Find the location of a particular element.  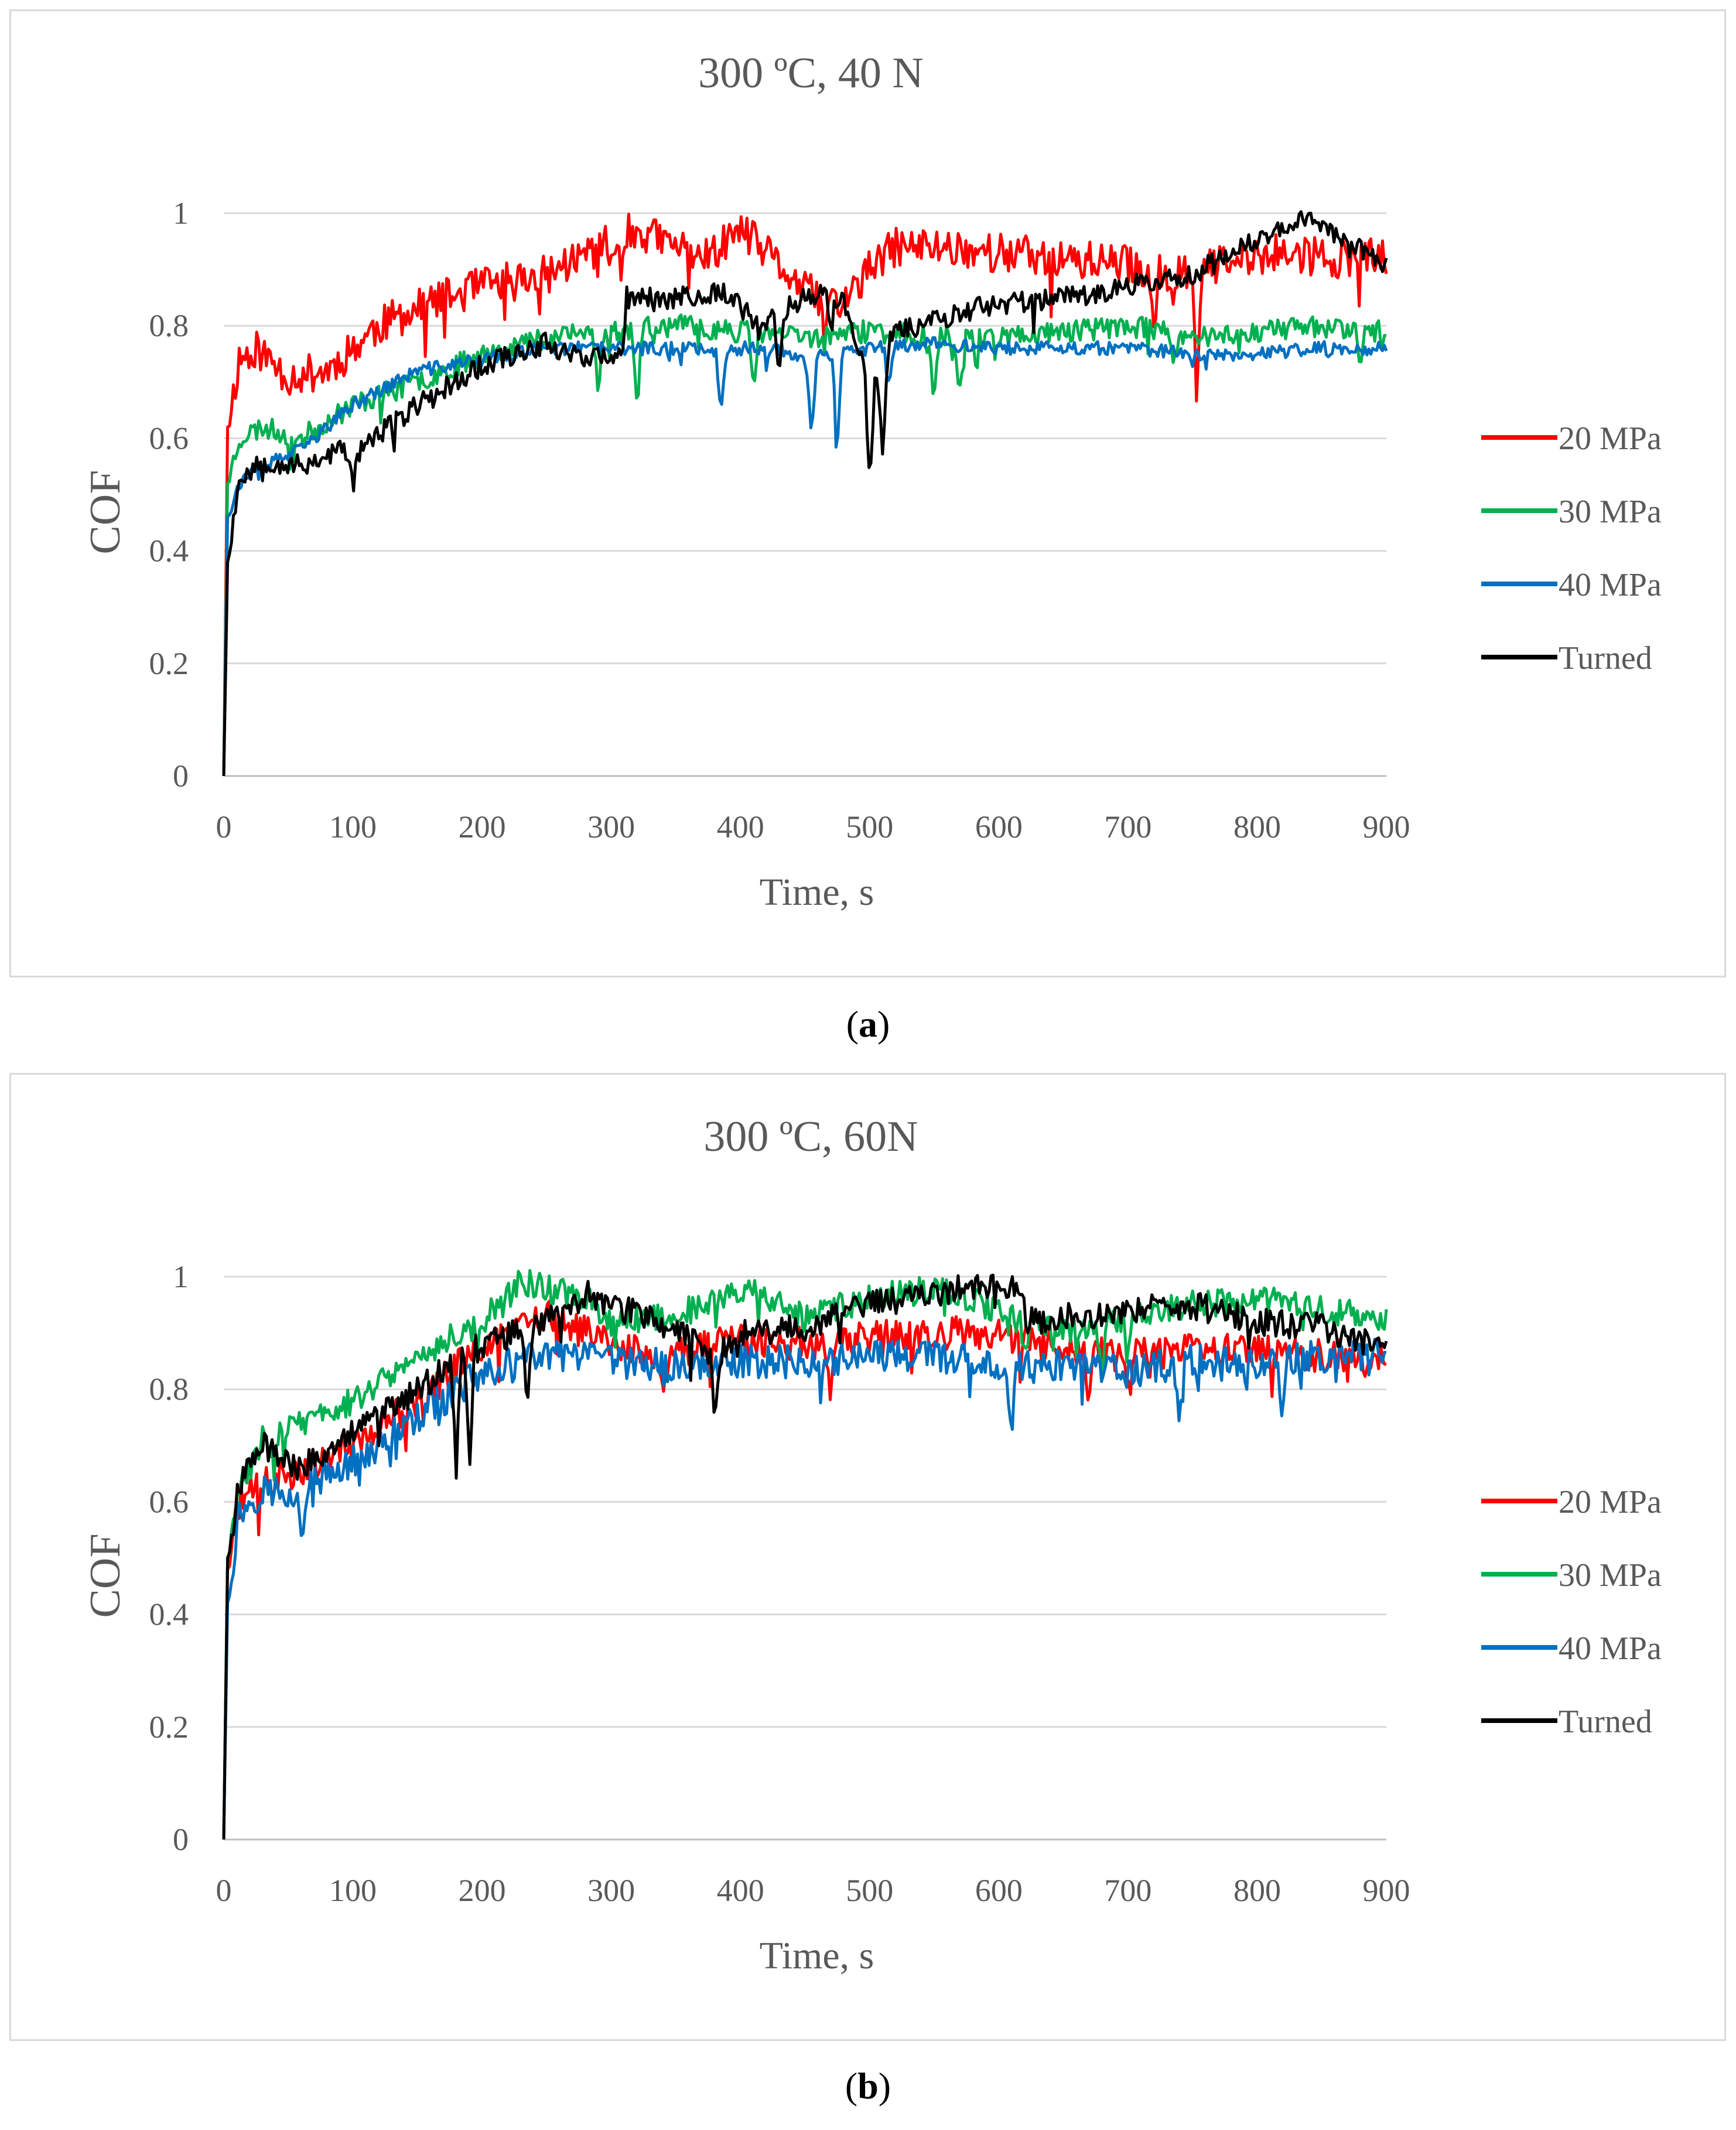

chart-title: 300 ºC, 60N is located at coordinates (810, 1137).